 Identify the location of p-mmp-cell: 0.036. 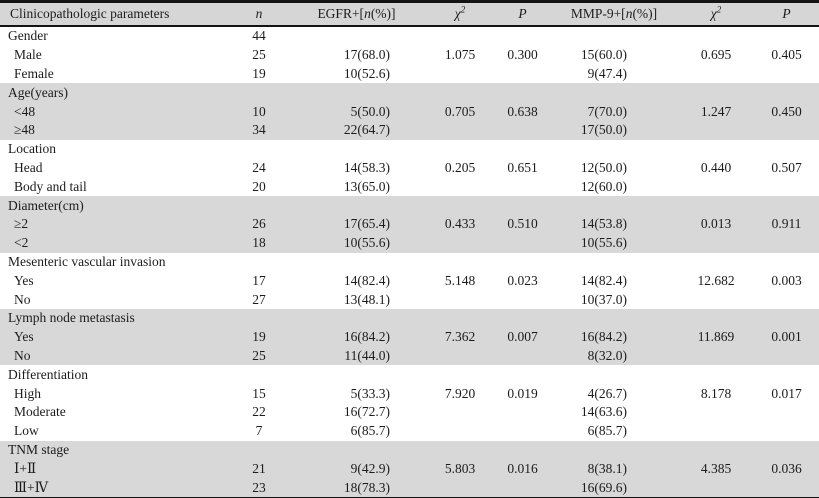
(786, 468).